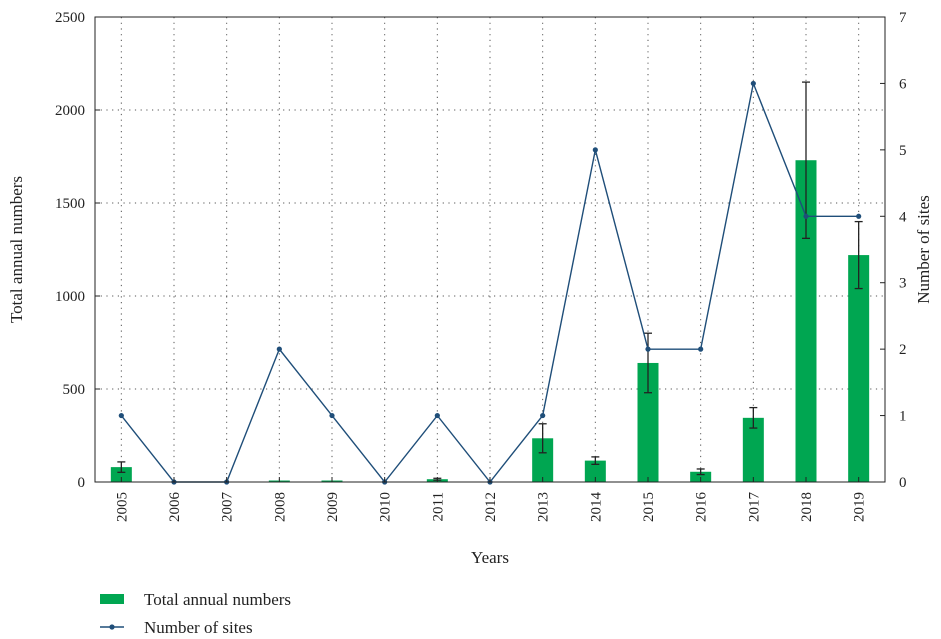 The image size is (941, 639). Describe the element at coordinates (806, 321) in the screenshot. I see `bar-2018` at that location.